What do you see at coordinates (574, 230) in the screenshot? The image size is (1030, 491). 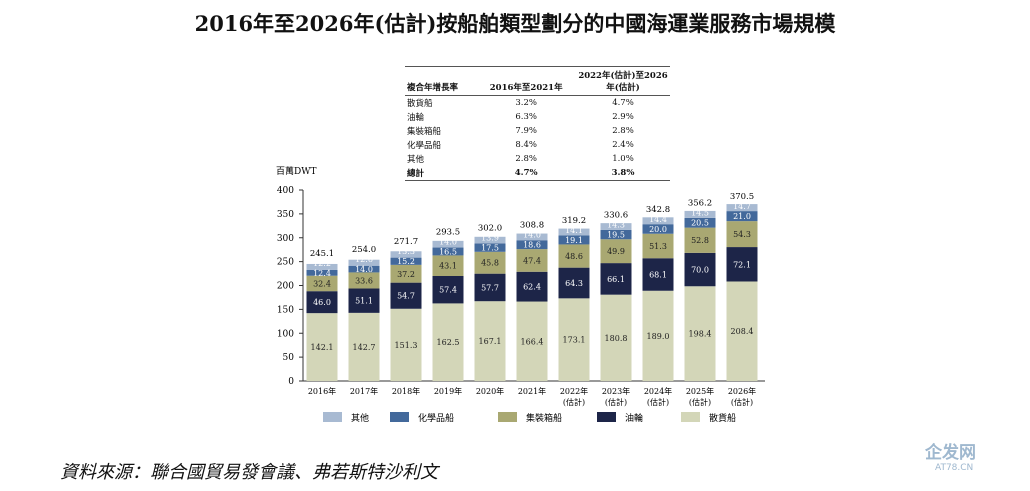 I see `data-label: 14.1` at bounding box center [574, 230].